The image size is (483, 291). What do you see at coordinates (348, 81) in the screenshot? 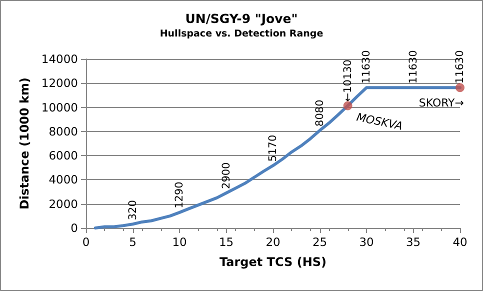
I see `data-label: ←10130` at bounding box center [348, 81].